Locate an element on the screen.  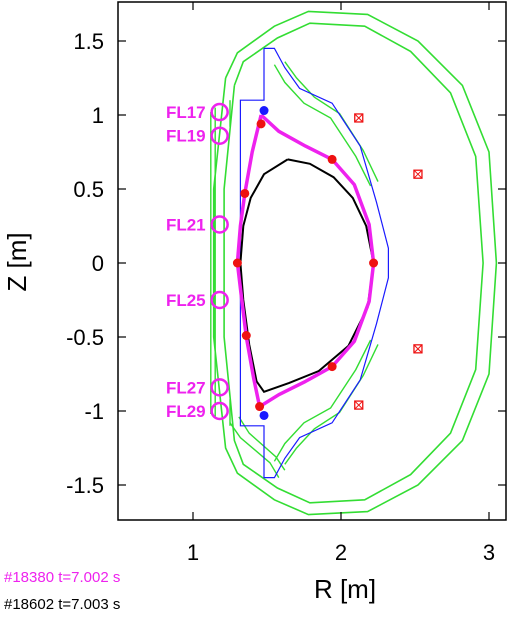
shot-label-18380: #18380 t=7.002 s is located at coordinates (62, 577).